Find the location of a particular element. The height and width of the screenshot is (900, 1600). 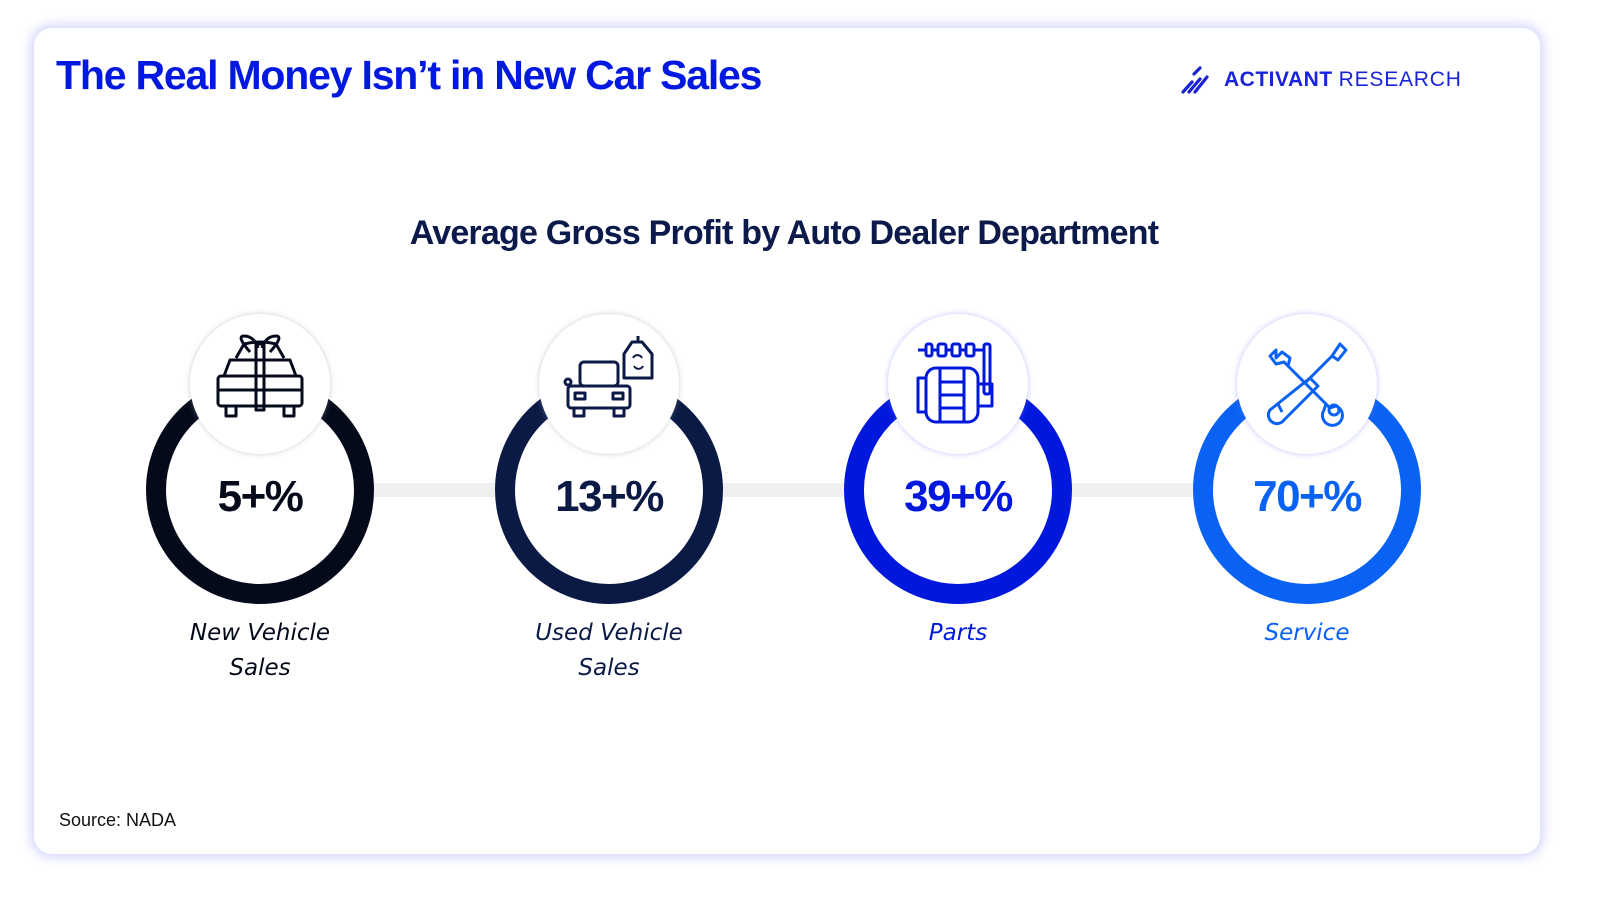

category-label-line1: Parts is located at coordinates (958, 633).